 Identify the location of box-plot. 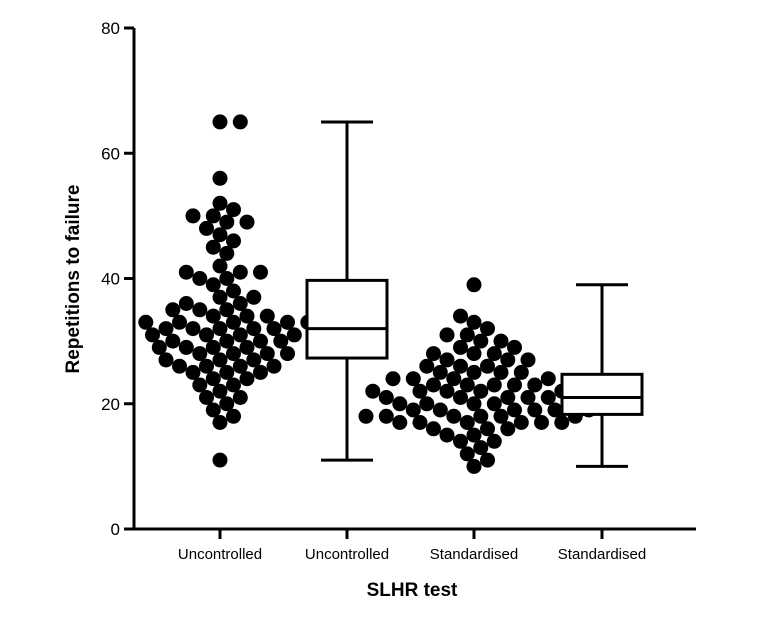
(602, 375).